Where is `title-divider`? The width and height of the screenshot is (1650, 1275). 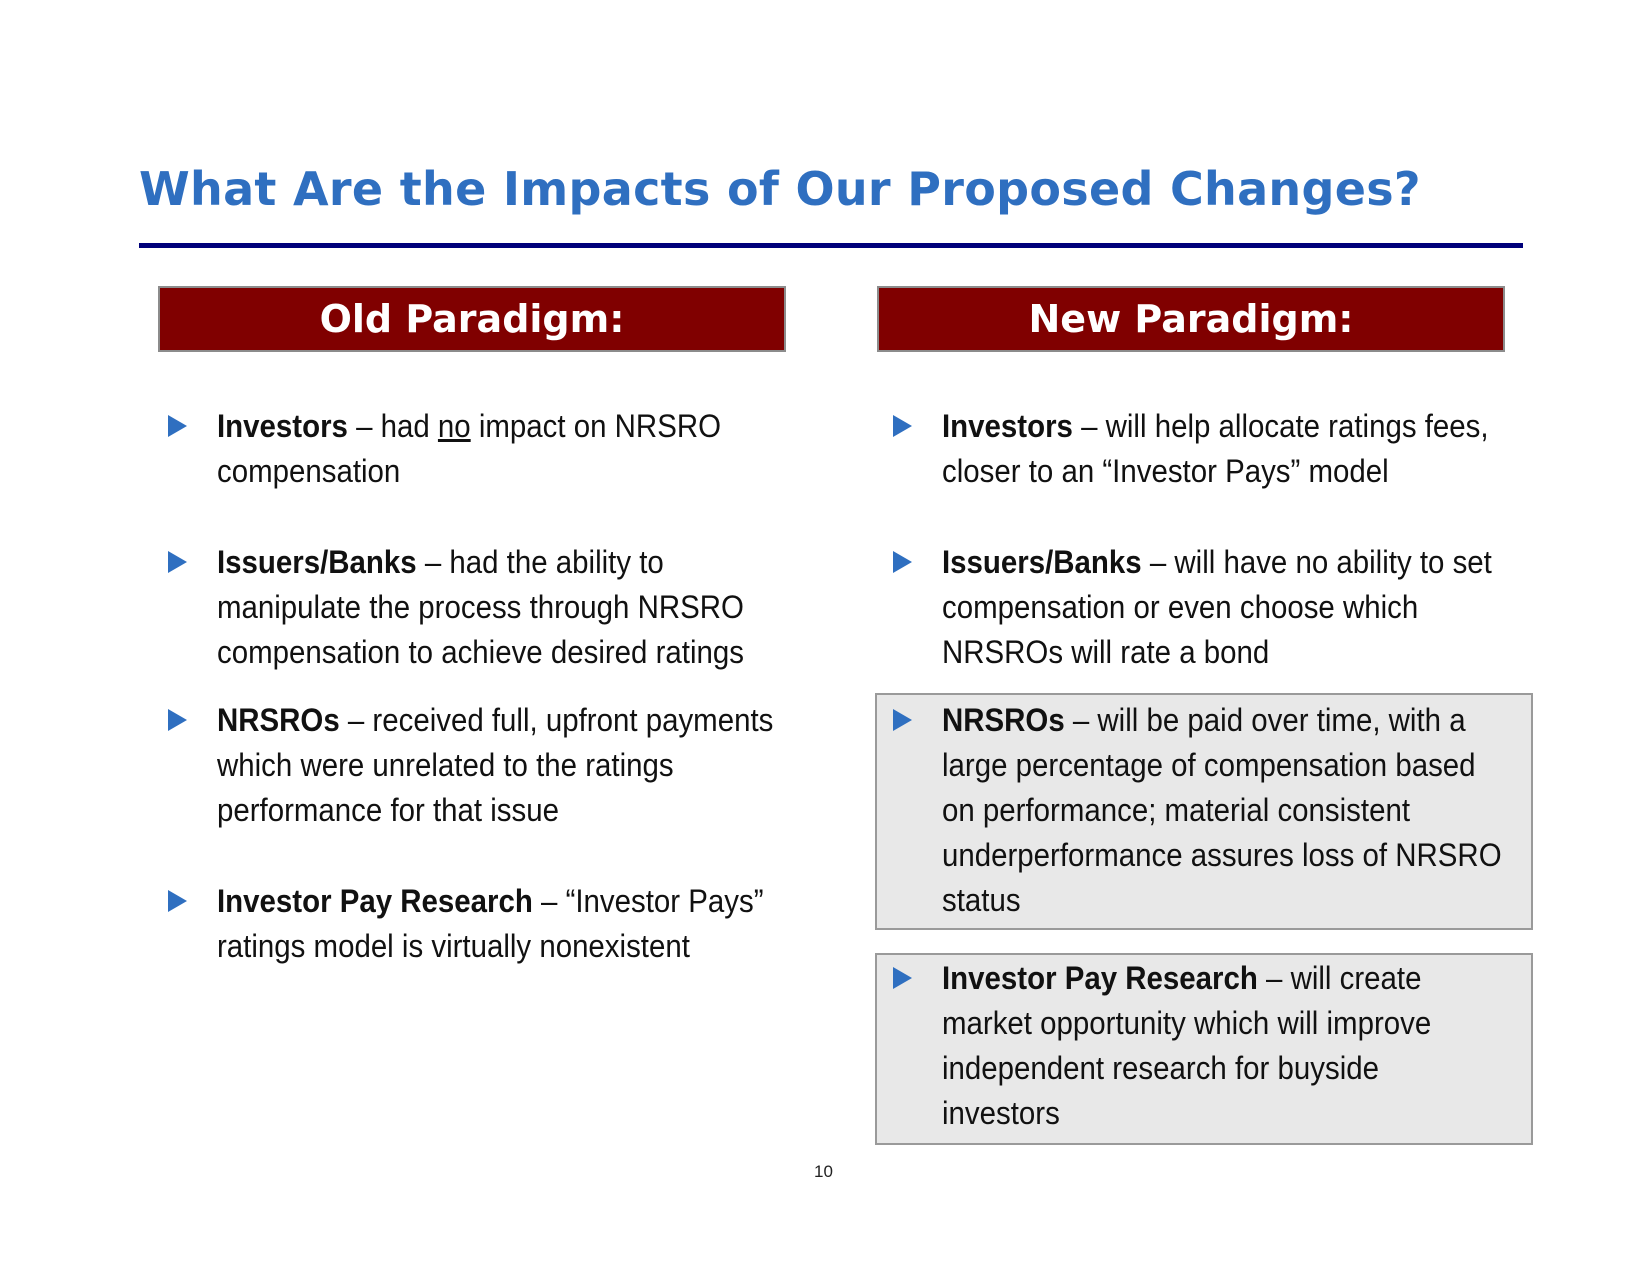 title-divider is located at coordinates (831, 245).